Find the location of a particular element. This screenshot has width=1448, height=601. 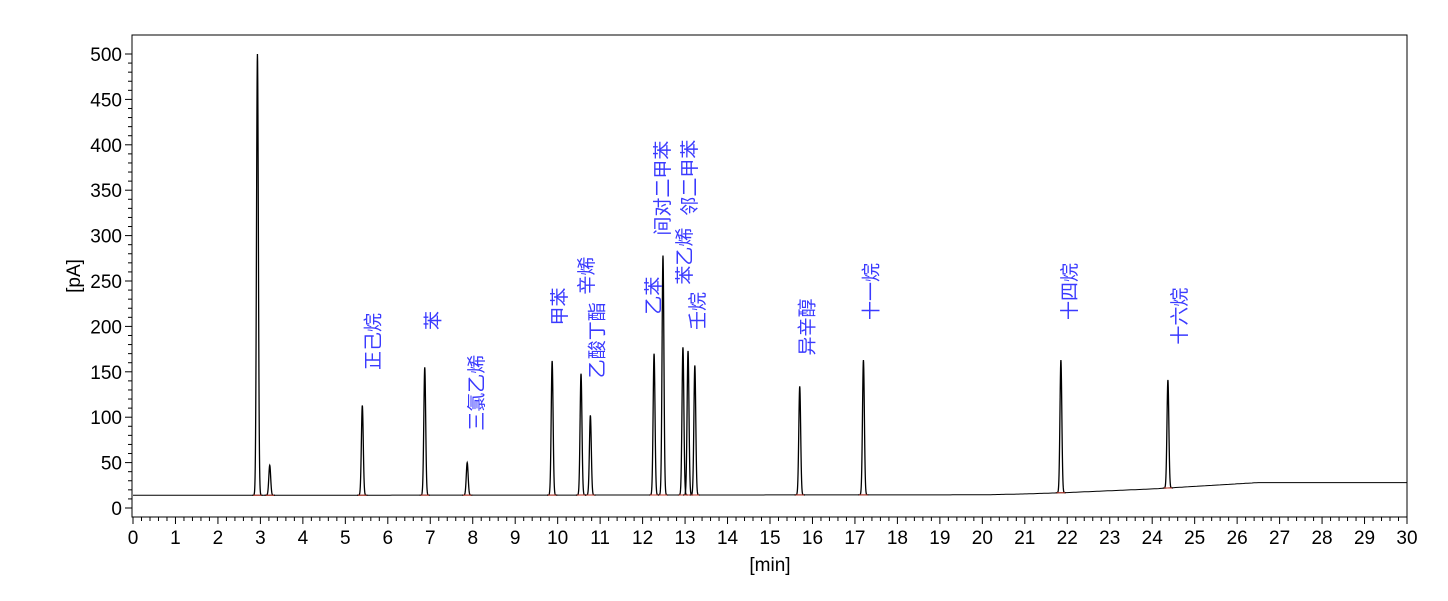

peak-label: 邻二甲苯 is located at coordinates (690, 178).